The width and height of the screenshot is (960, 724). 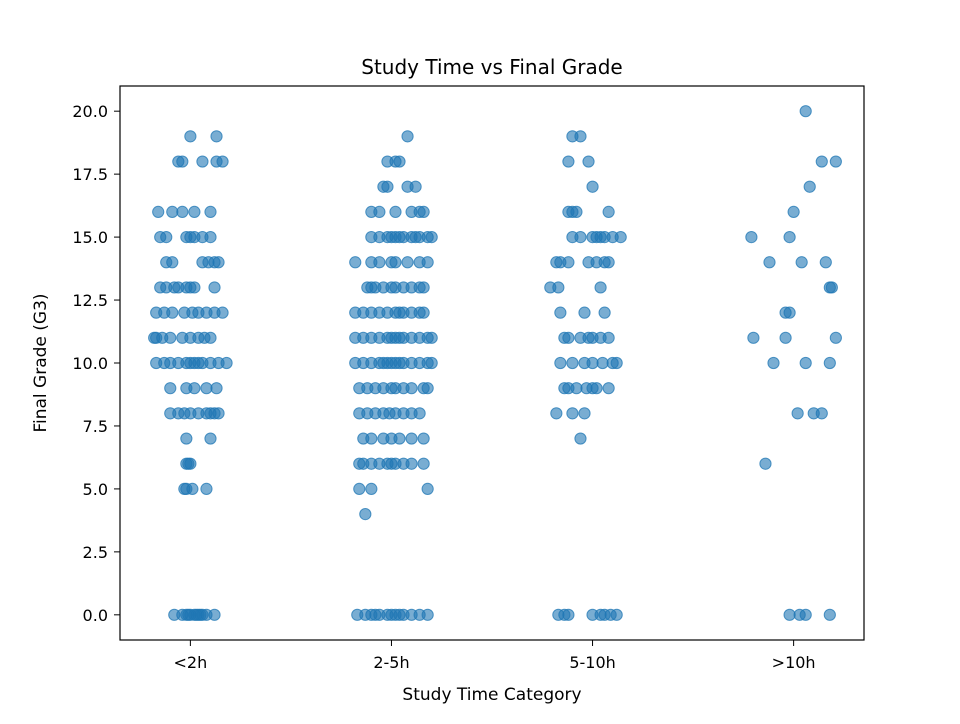 What do you see at coordinates (491, 695) in the screenshot?
I see `x-axis-label: Study Time Category` at bounding box center [491, 695].